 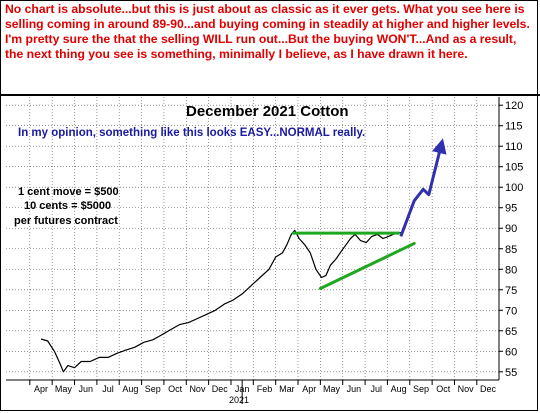 What do you see at coordinates (64, 389) in the screenshot?
I see `x-tick-label-1: May` at bounding box center [64, 389].